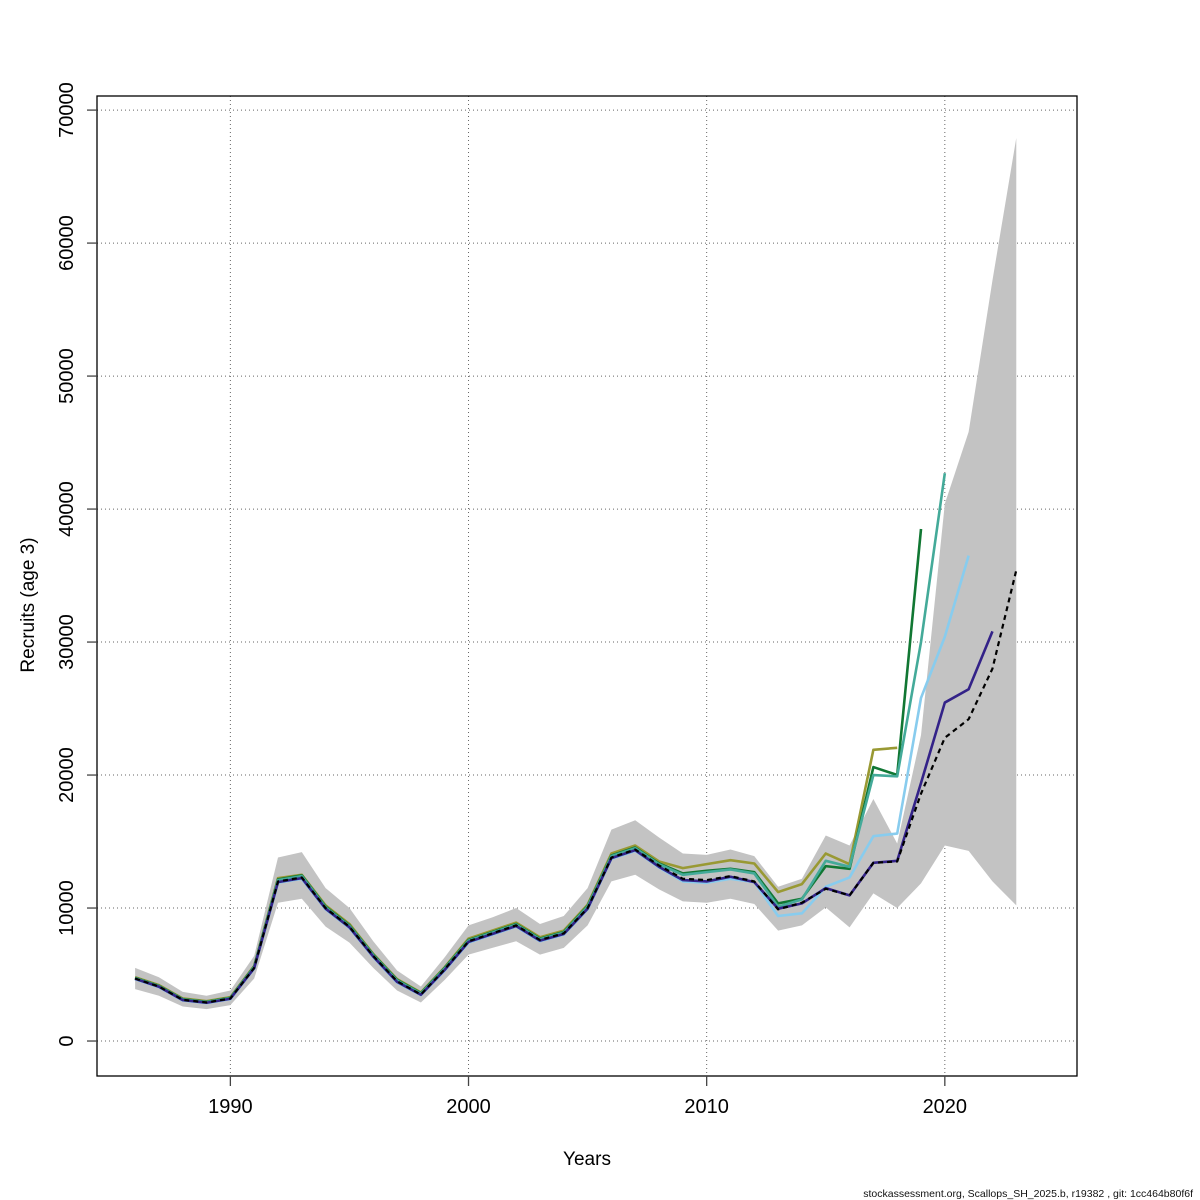 This screenshot has height=1200, width=1200. I want to click on y-tick-label: 60000, so click(67, 243).